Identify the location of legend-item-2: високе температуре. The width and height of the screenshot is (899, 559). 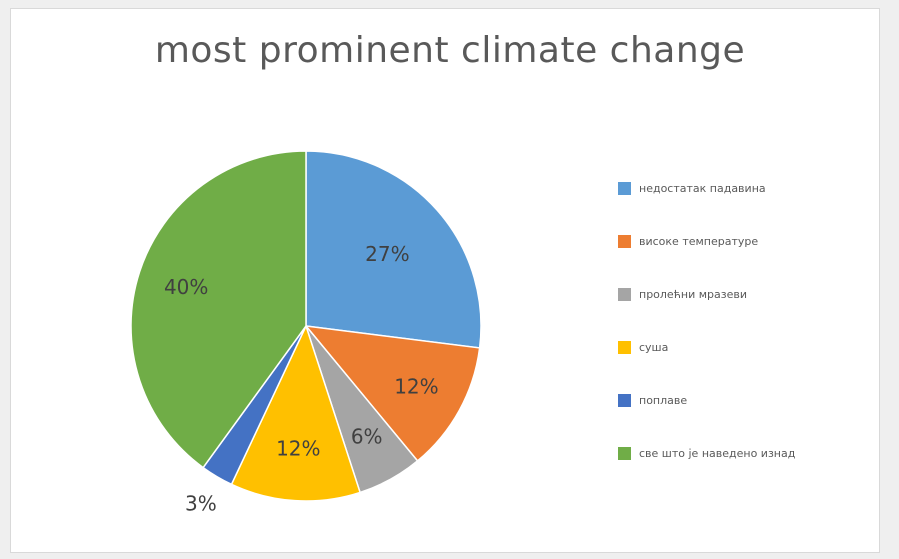
(688, 241).